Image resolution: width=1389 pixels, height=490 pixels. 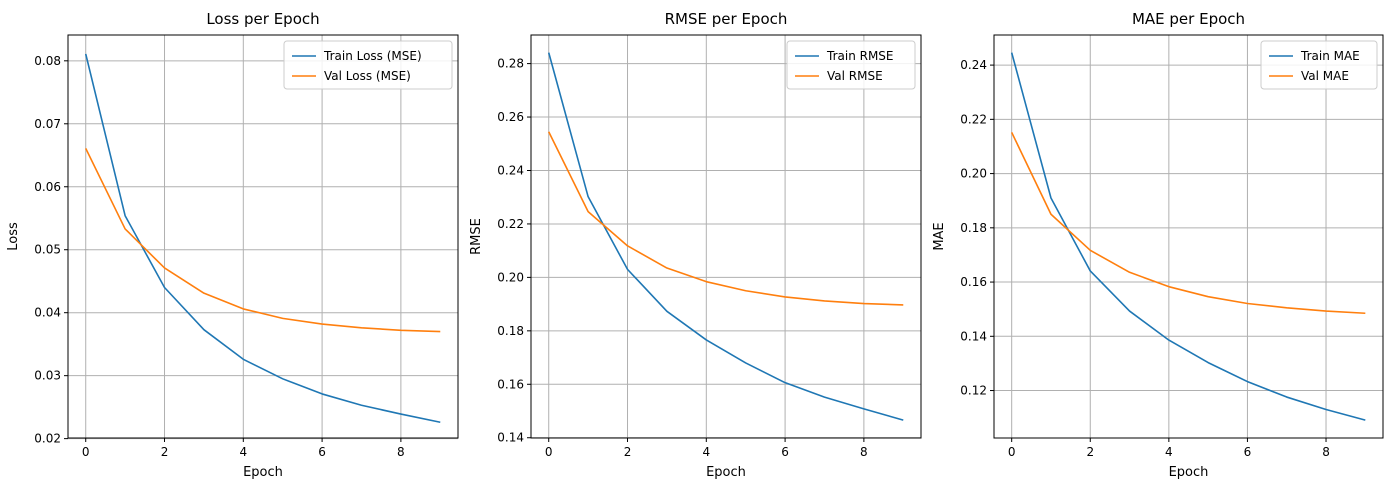 What do you see at coordinates (47, 439) in the screenshot?
I see `y-tick-label: 0.02` at bounding box center [47, 439].